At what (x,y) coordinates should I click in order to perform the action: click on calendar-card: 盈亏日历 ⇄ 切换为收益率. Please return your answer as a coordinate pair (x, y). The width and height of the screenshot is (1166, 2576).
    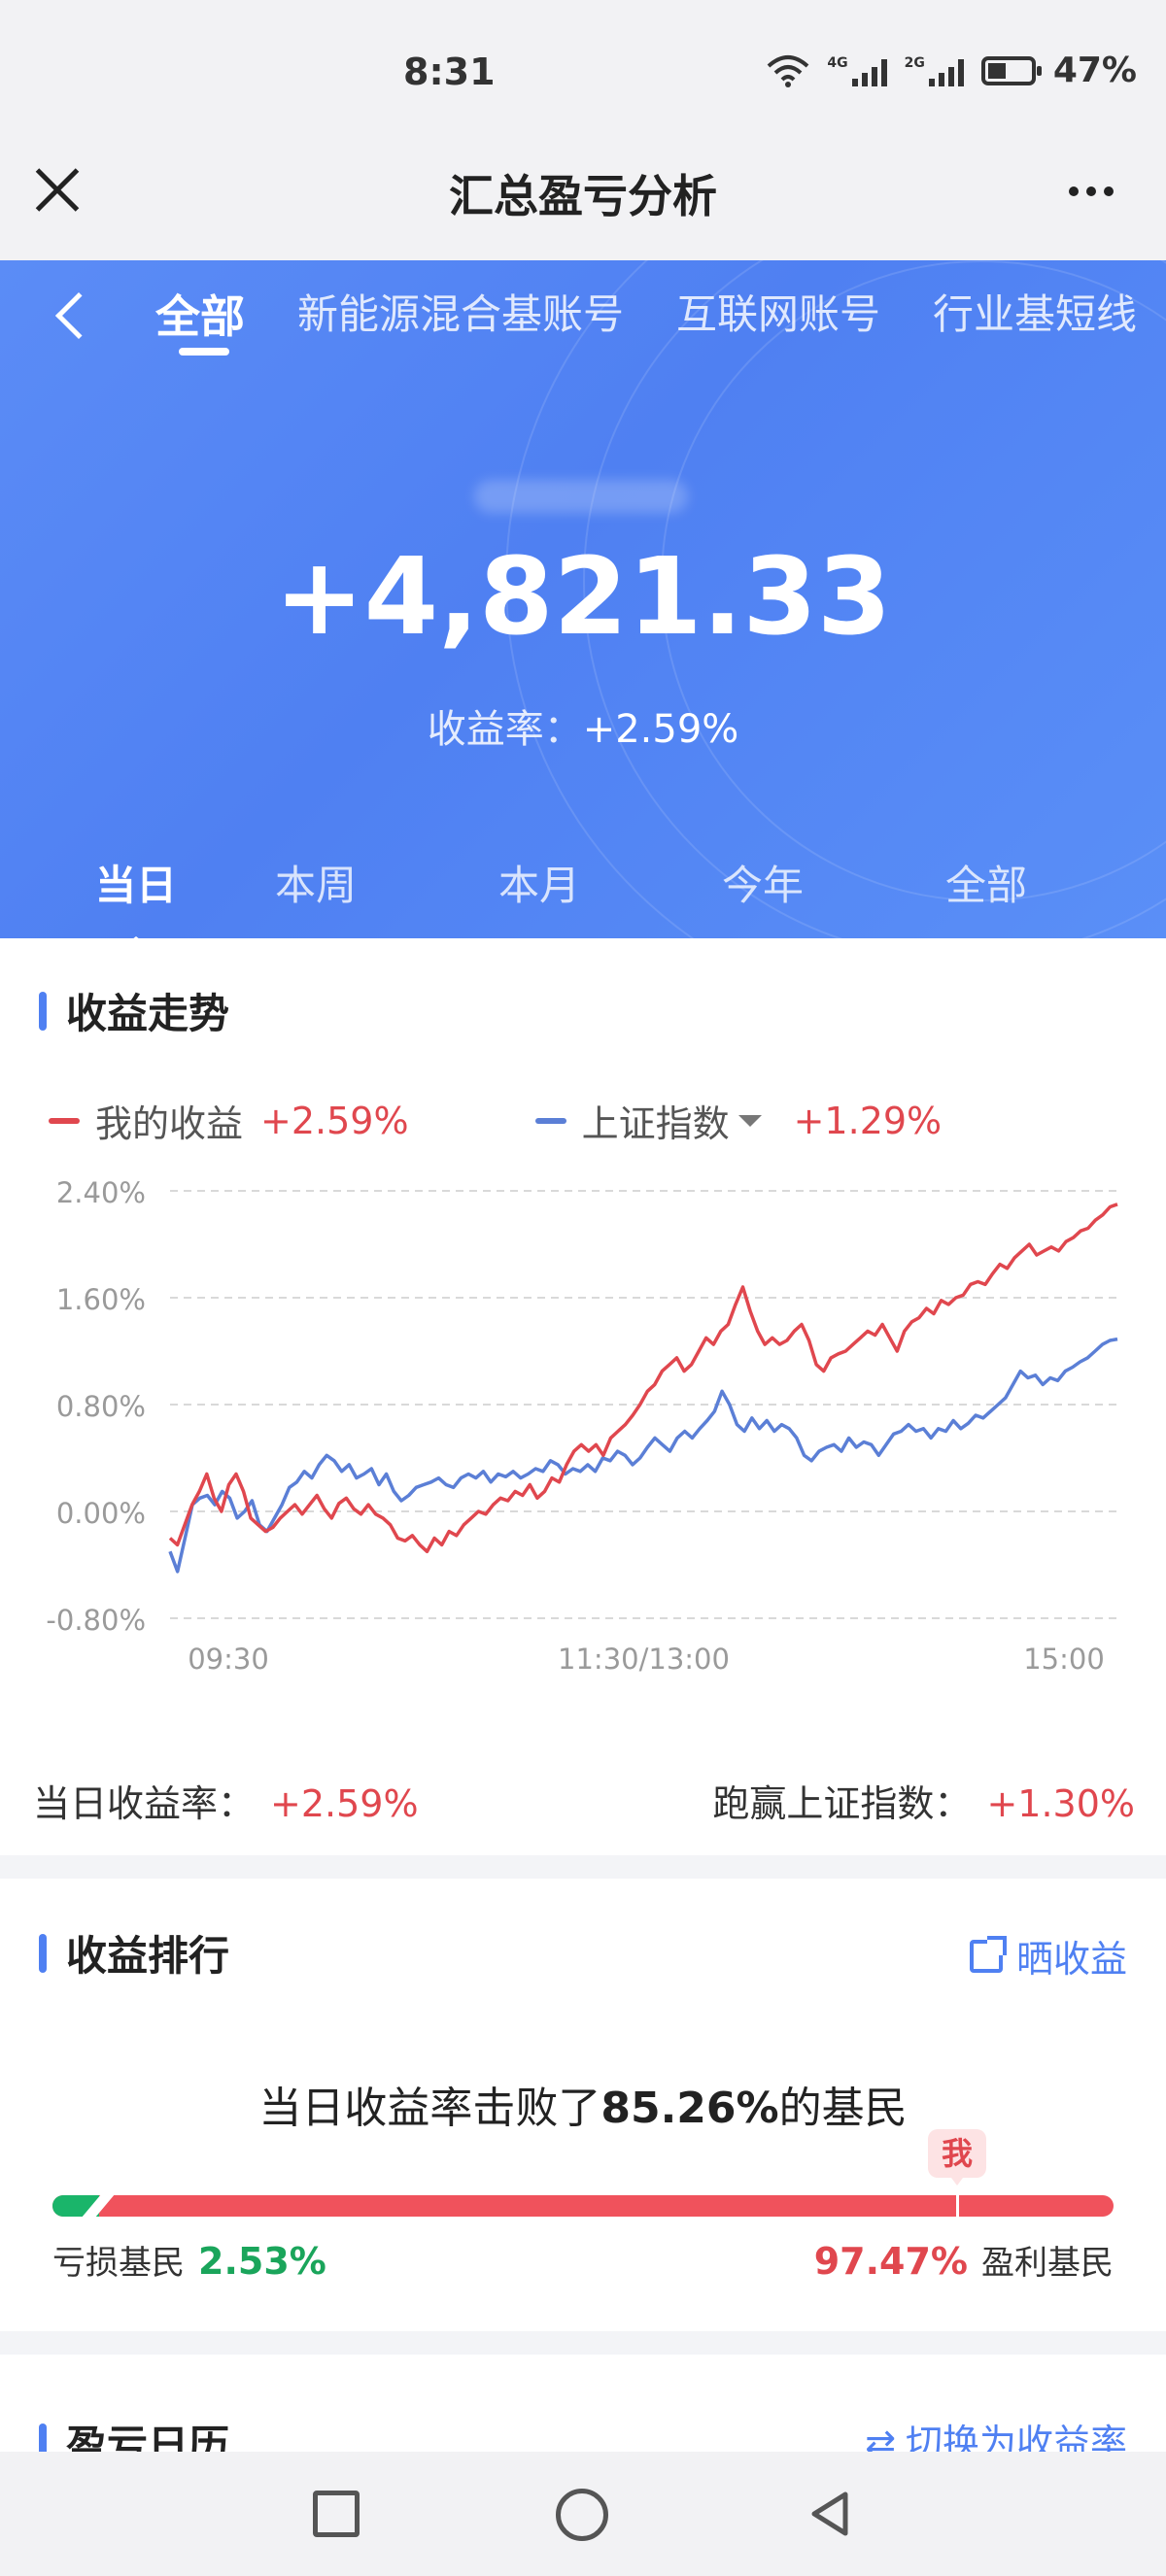
    Looking at the image, I should click on (583, 2403).